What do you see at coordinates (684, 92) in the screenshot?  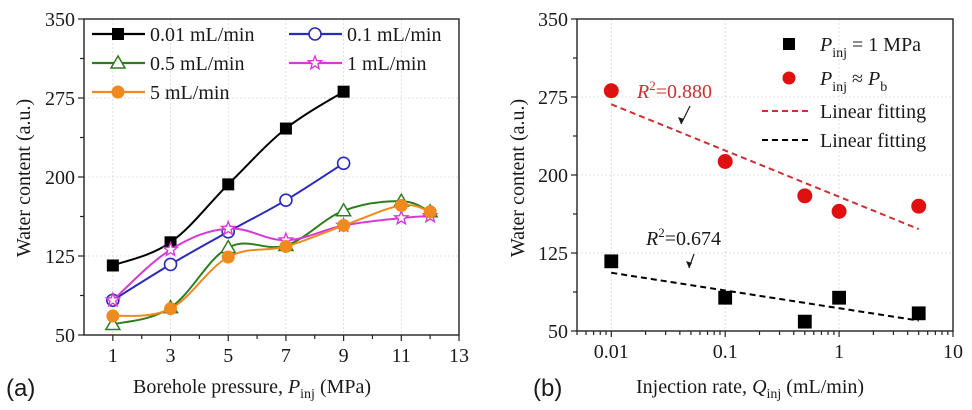 I see `r-value: =0.880` at bounding box center [684, 92].